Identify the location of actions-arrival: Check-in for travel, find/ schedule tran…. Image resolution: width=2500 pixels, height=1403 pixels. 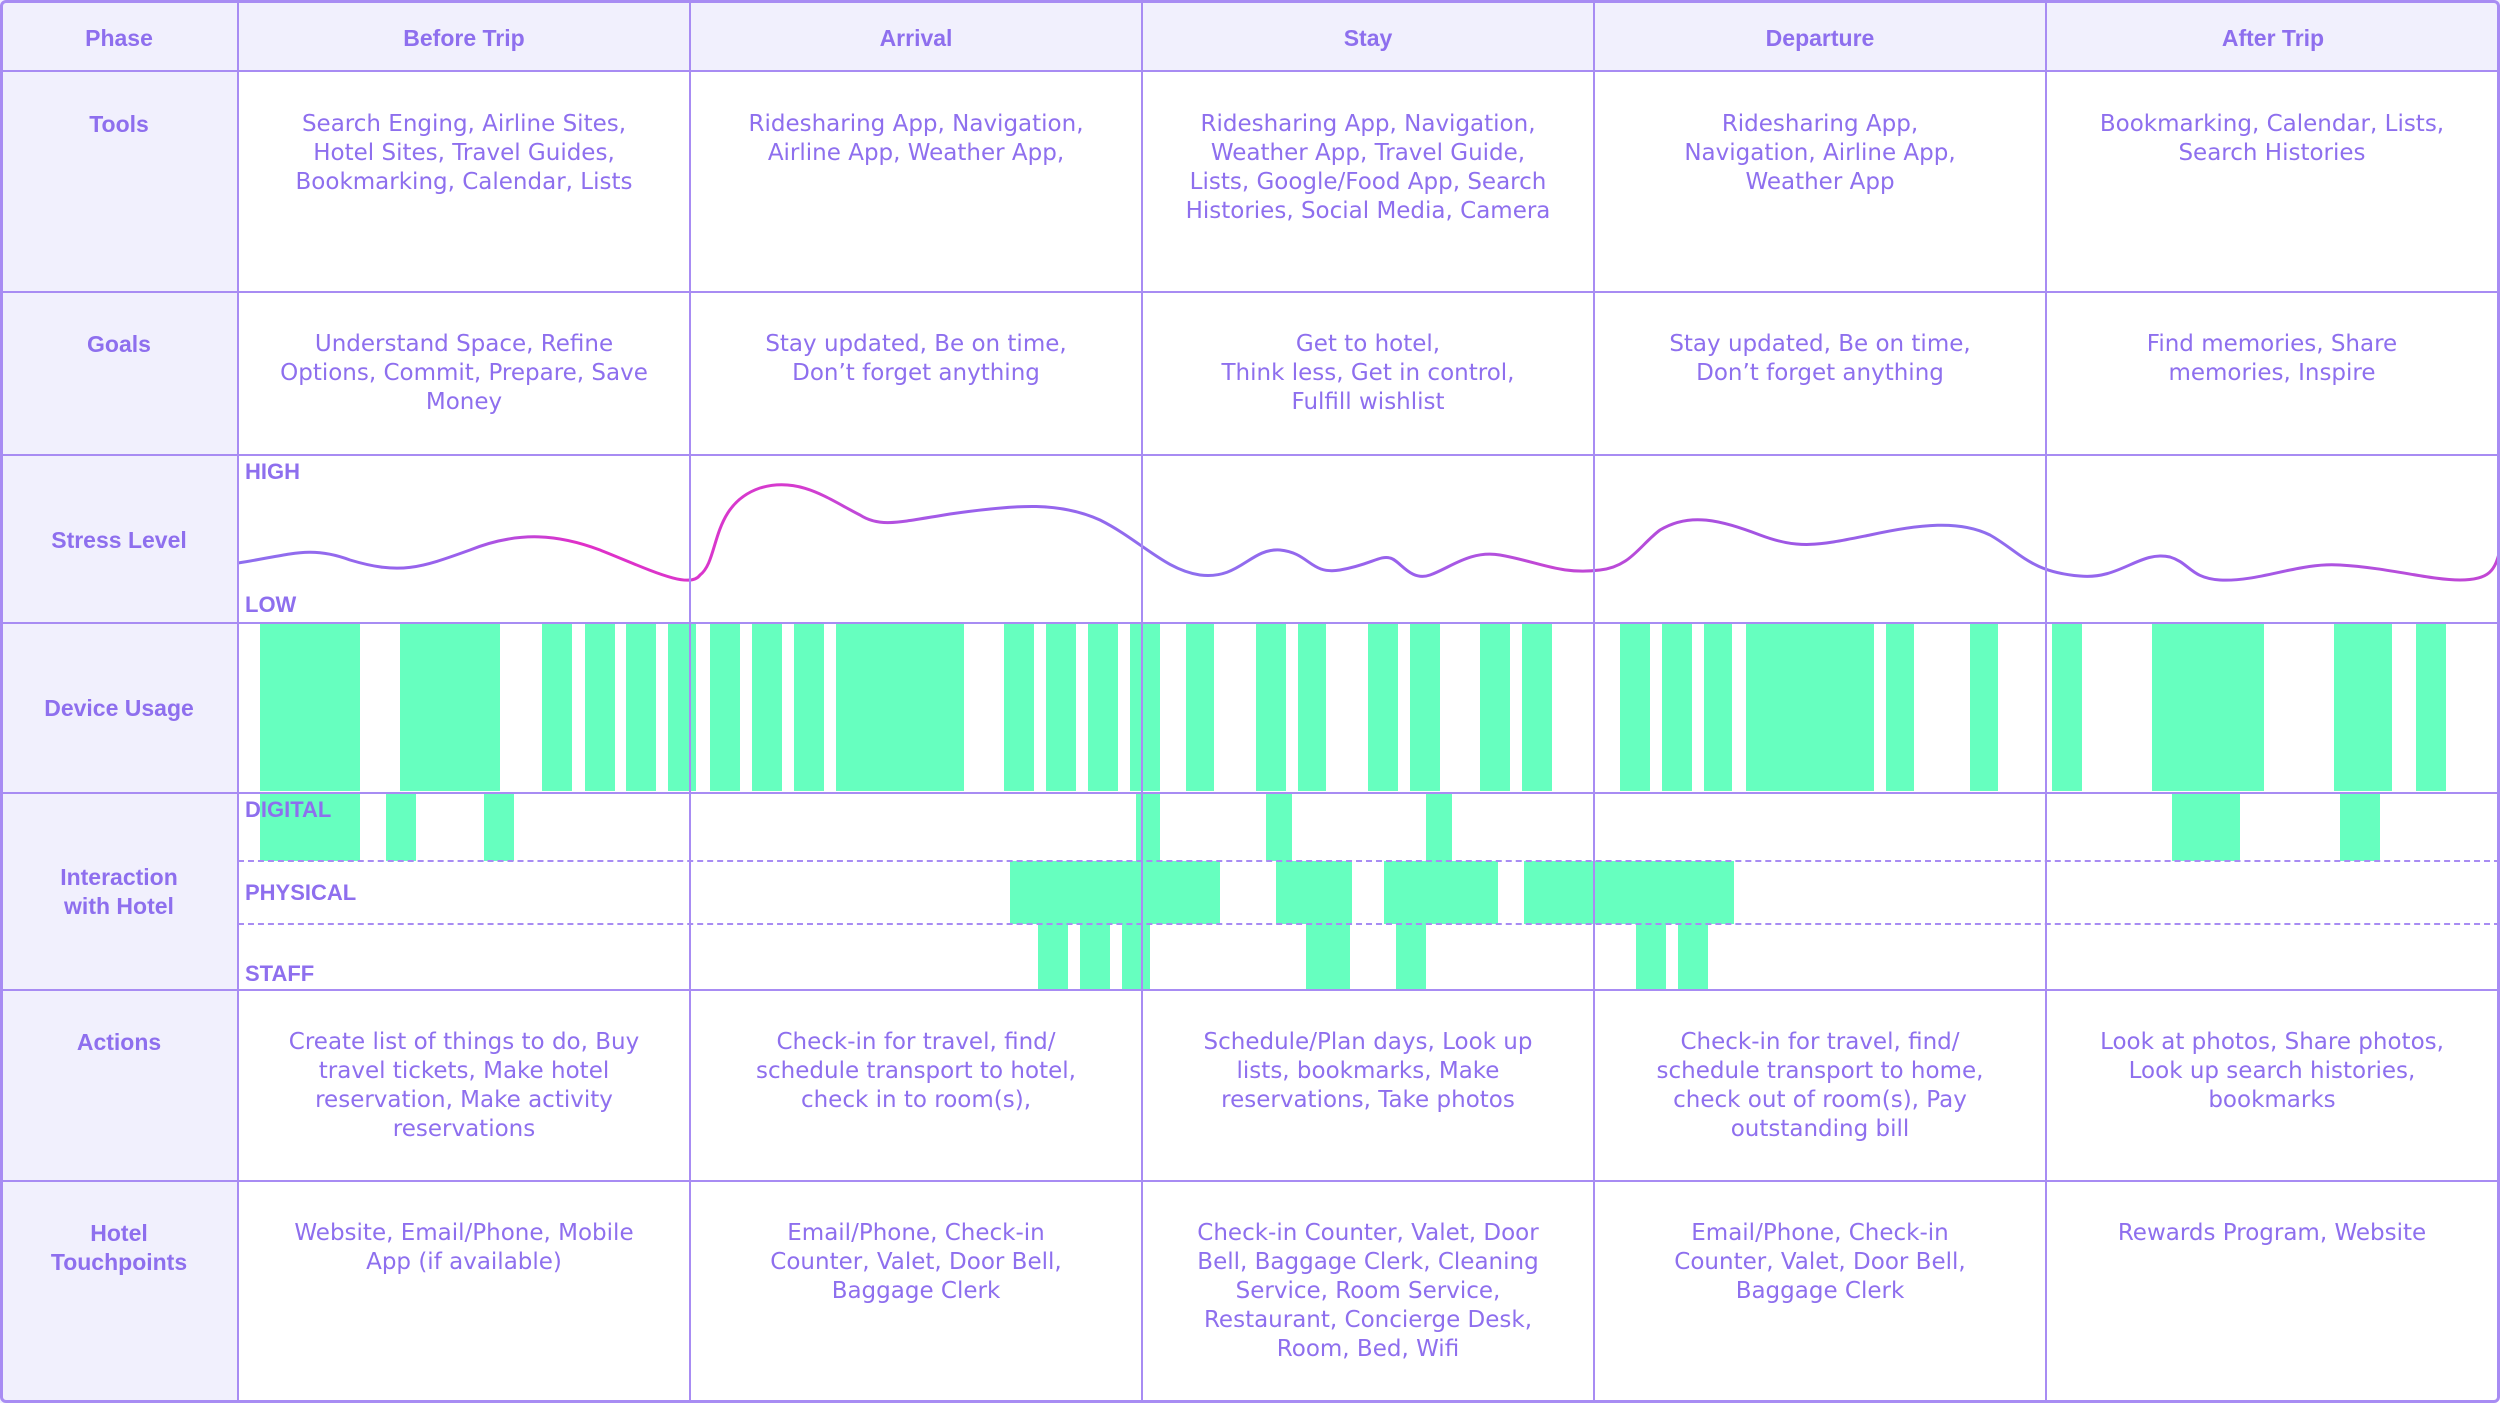
(916, 1071).